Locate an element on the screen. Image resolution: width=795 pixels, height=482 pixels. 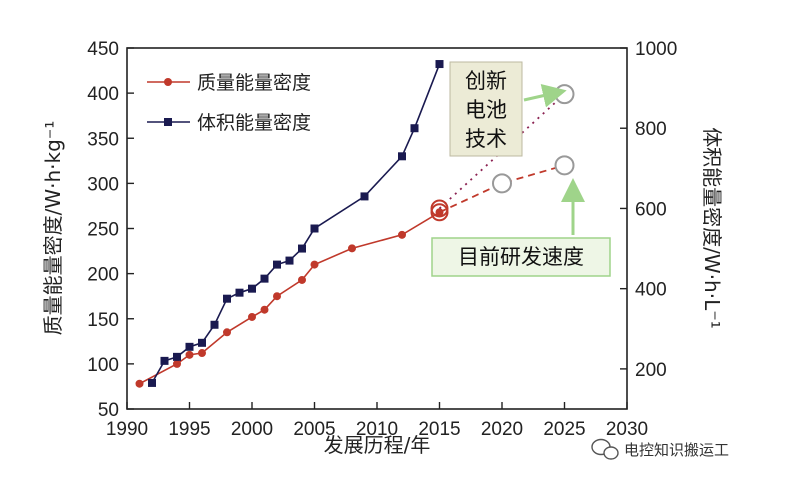
x-tick-label: 2015 is located at coordinates (439, 429).